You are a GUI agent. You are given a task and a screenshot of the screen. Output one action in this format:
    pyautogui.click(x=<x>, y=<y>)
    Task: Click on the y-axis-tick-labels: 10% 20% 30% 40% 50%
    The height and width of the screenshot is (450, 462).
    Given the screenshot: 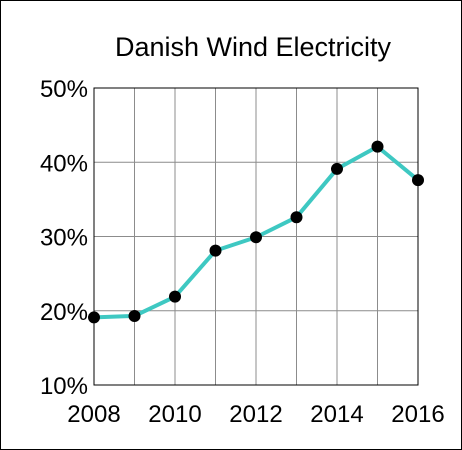 What is the action you would take?
    pyautogui.click(x=64, y=238)
    